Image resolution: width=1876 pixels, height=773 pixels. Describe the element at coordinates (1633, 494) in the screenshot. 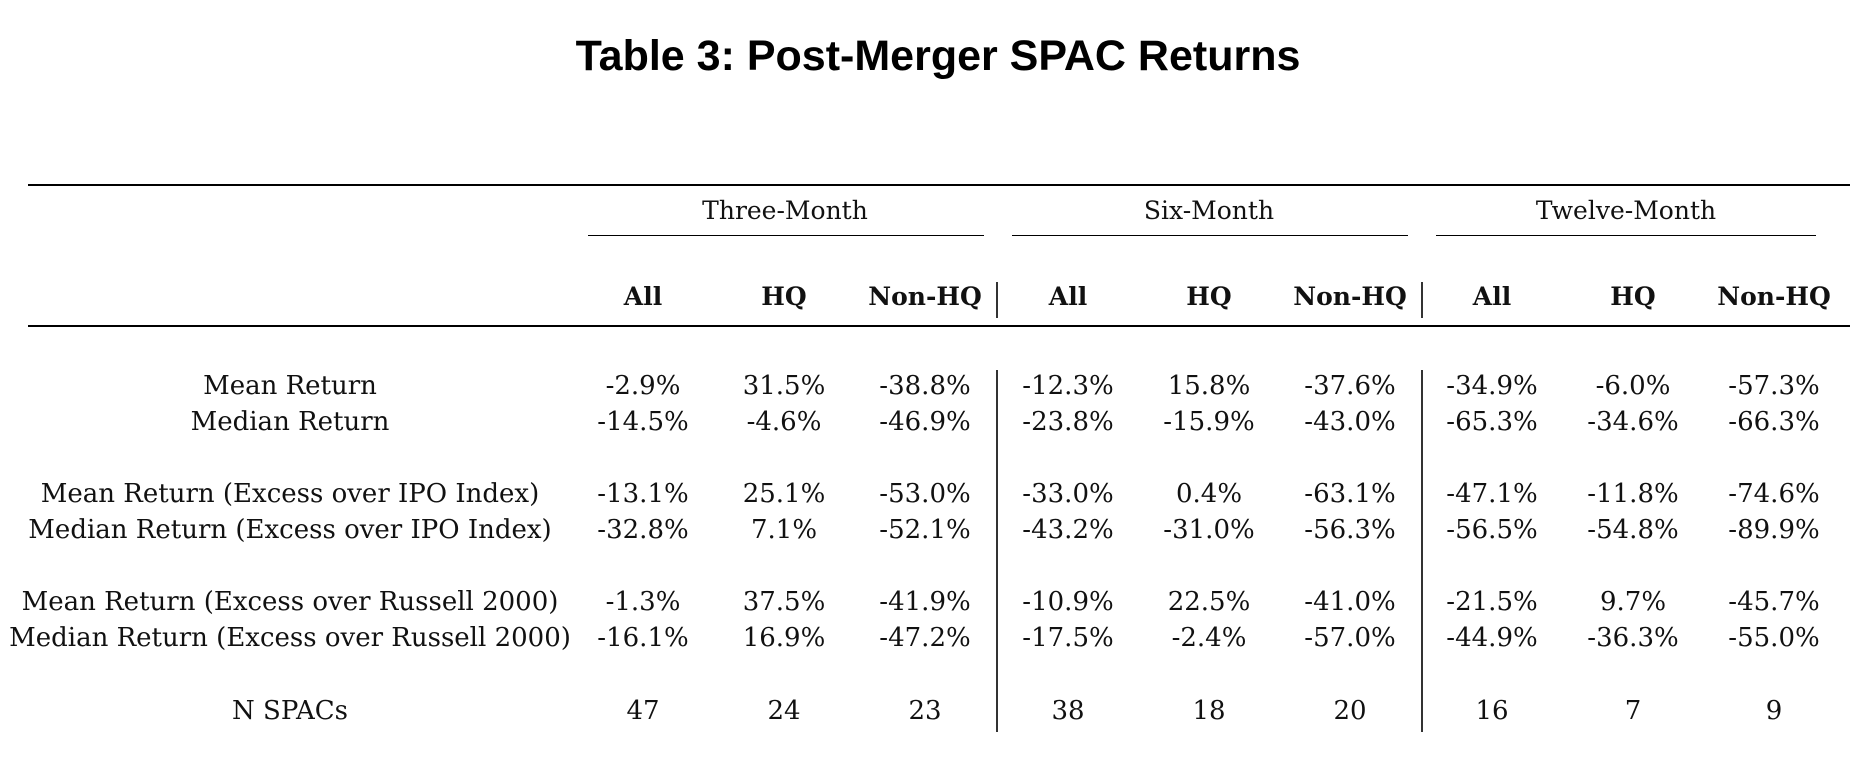

I see `table-cell: -11.8%` at that location.